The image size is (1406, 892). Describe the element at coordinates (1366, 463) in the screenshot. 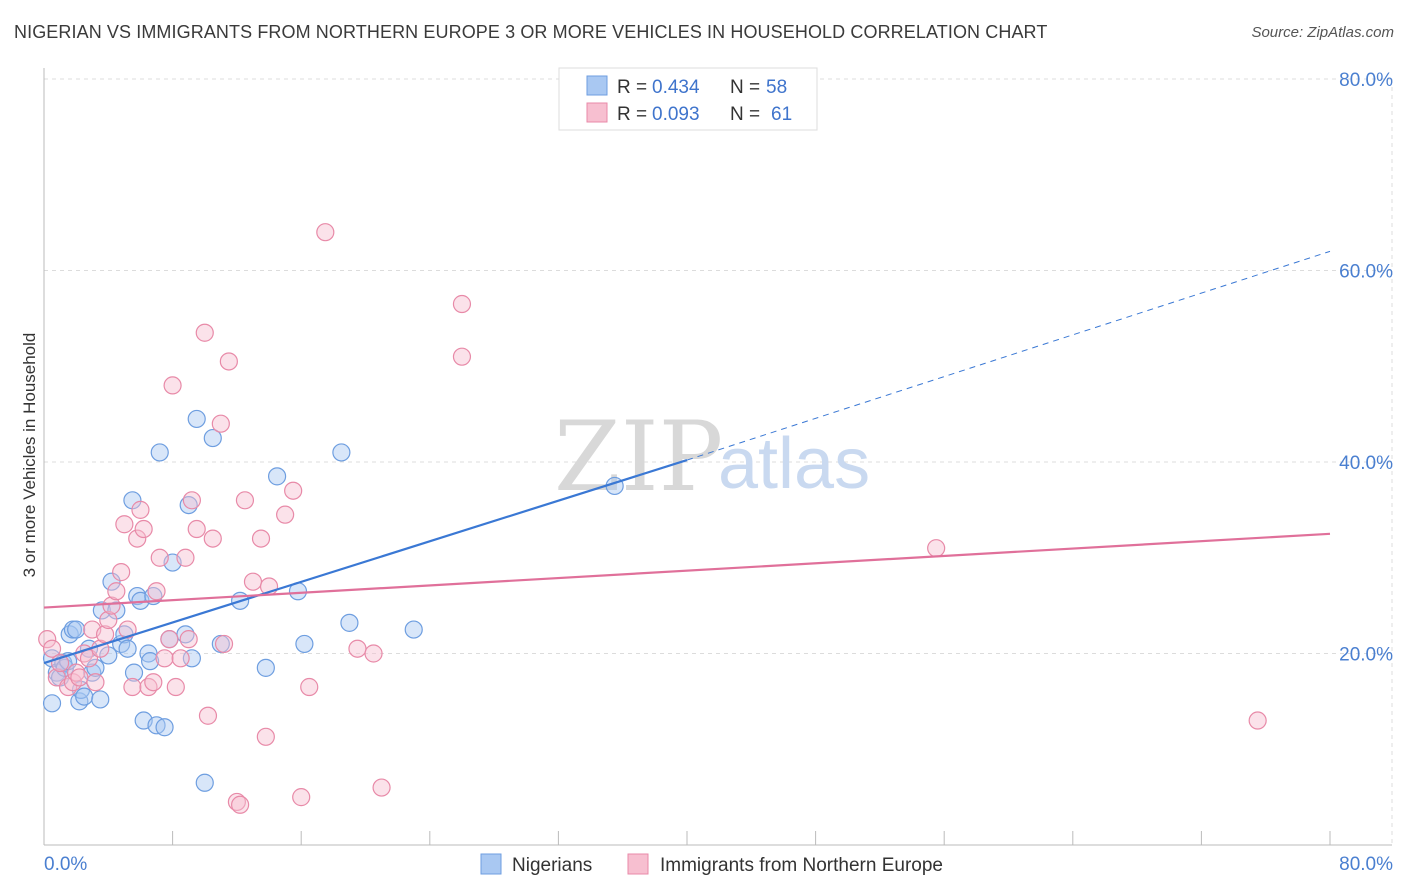

I see `y-tick-label: 40.0%` at that location.